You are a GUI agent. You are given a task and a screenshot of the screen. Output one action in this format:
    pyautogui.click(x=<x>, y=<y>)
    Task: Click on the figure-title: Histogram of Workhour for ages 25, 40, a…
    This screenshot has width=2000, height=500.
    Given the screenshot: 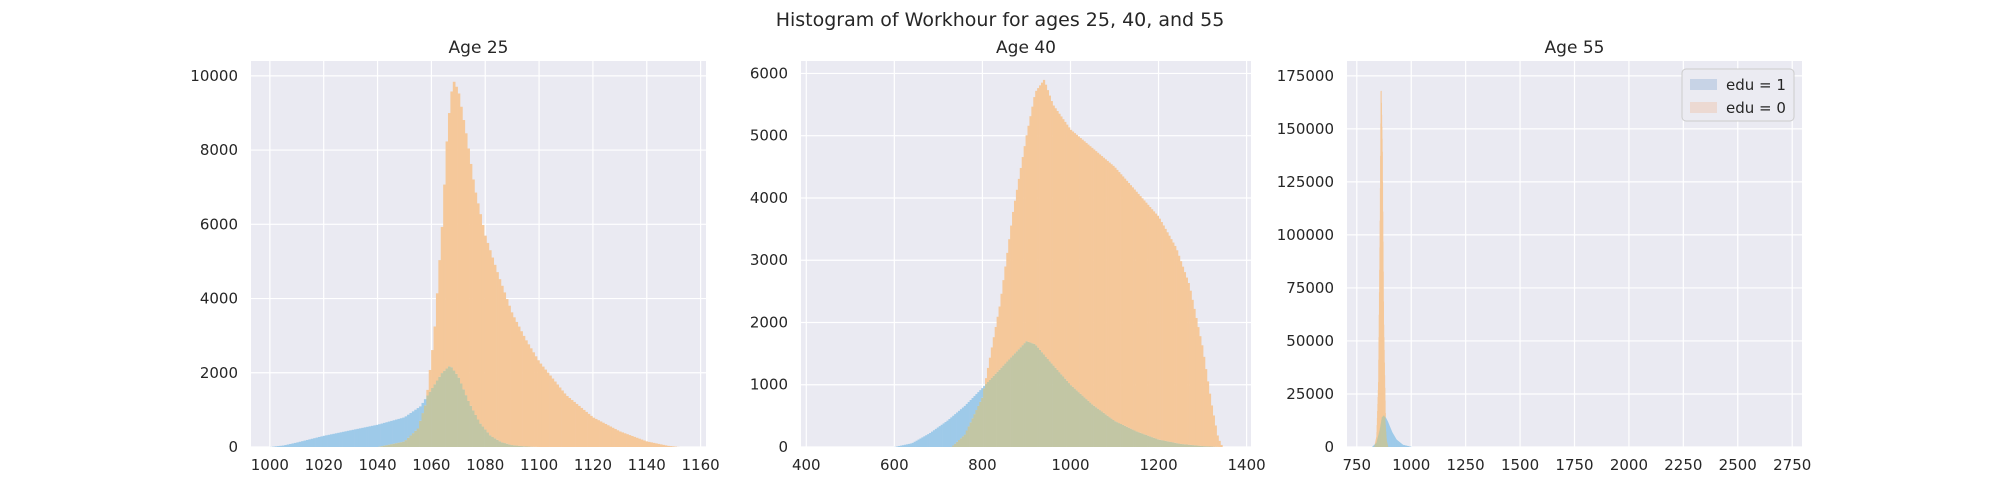 What is the action you would take?
    pyautogui.click(x=1000, y=20)
    